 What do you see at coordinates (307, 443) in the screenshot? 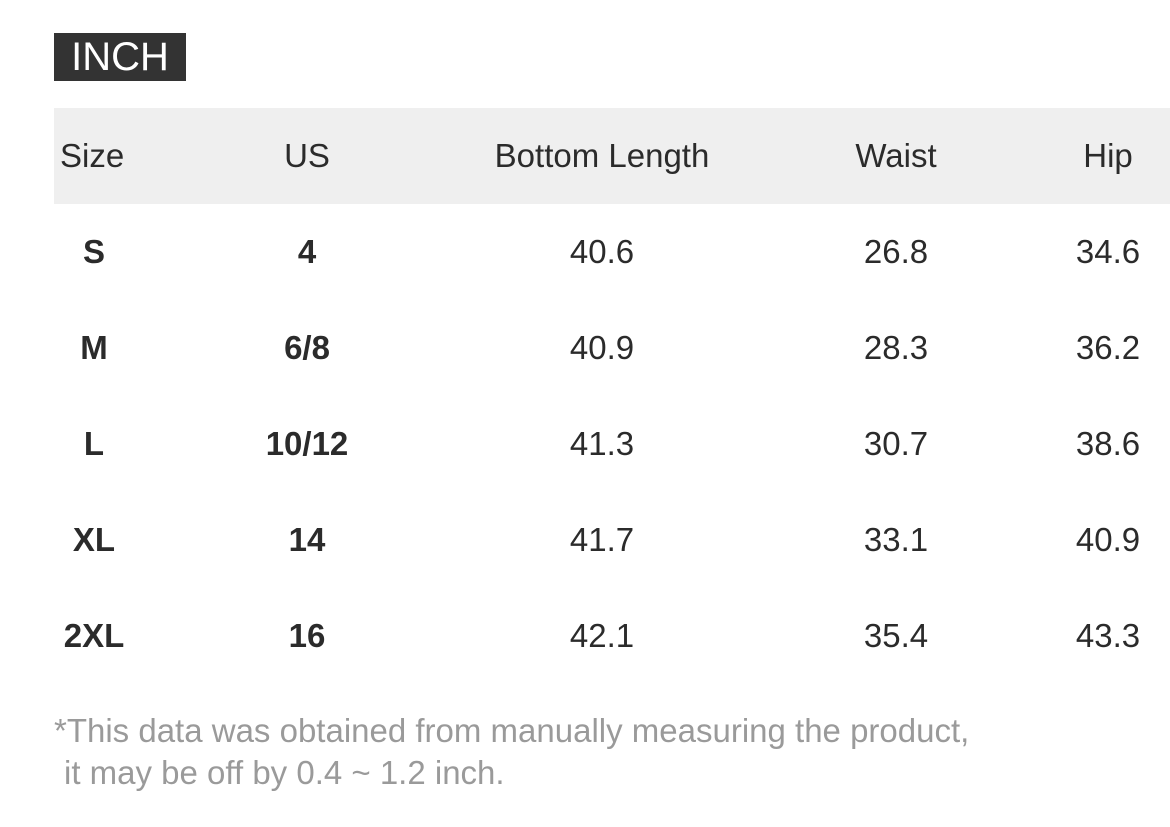
I see `us-cell: 10/12` at bounding box center [307, 443].